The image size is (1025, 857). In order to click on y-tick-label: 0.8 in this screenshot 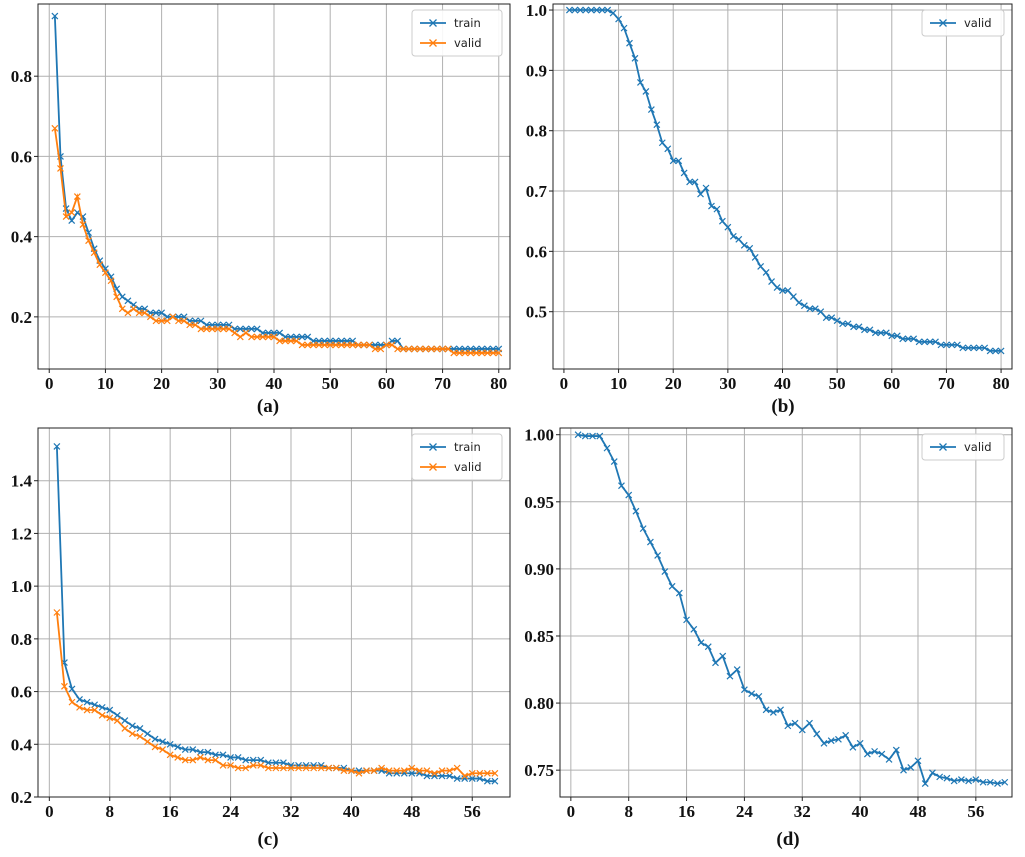, I will do `click(536, 131)`.